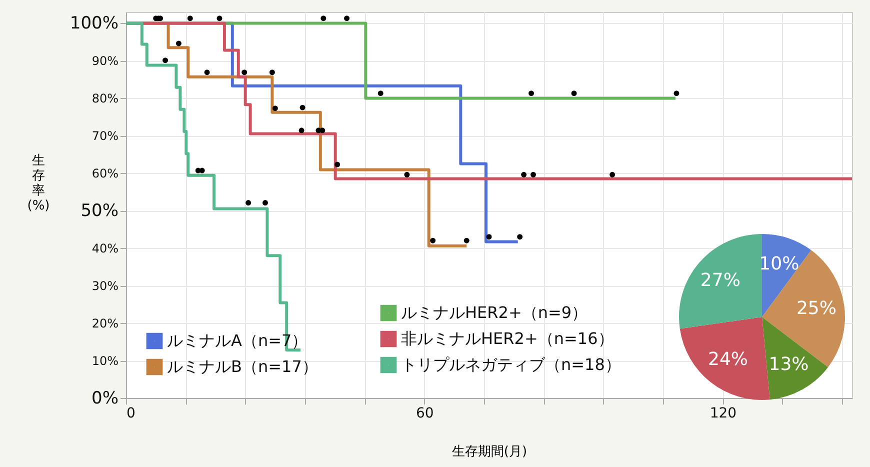 The image size is (870, 467). What do you see at coordinates (728, 359) in the screenshot?
I see `data-label: 24%` at bounding box center [728, 359].